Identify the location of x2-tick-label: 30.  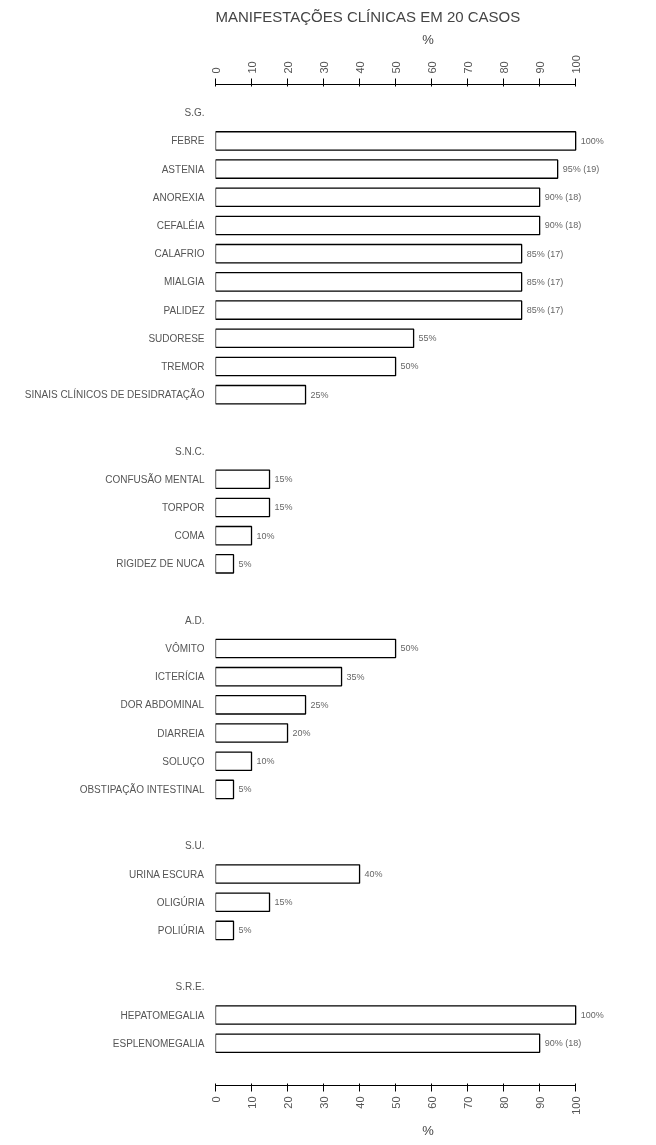
(323, 1102).